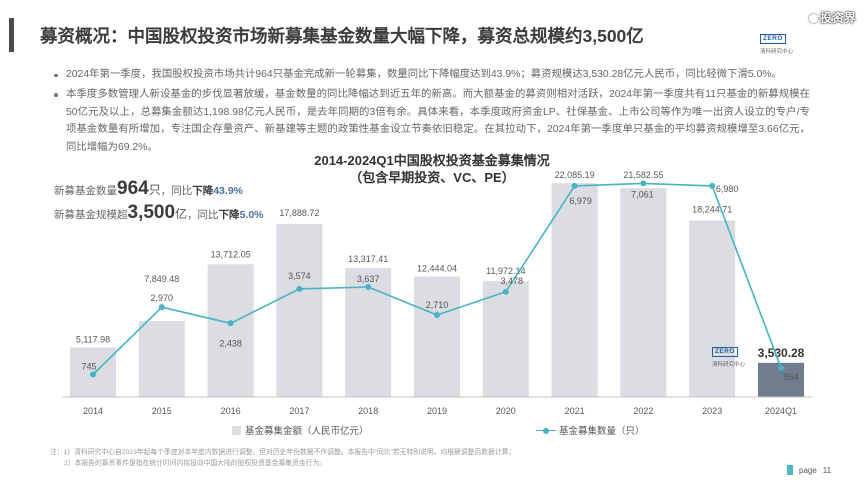 Image resolution: width=864 pixels, height=486 pixels. Describe the element at coordinates (827, 470) in the screenshot. I see `page-number-value: 11` at that location.